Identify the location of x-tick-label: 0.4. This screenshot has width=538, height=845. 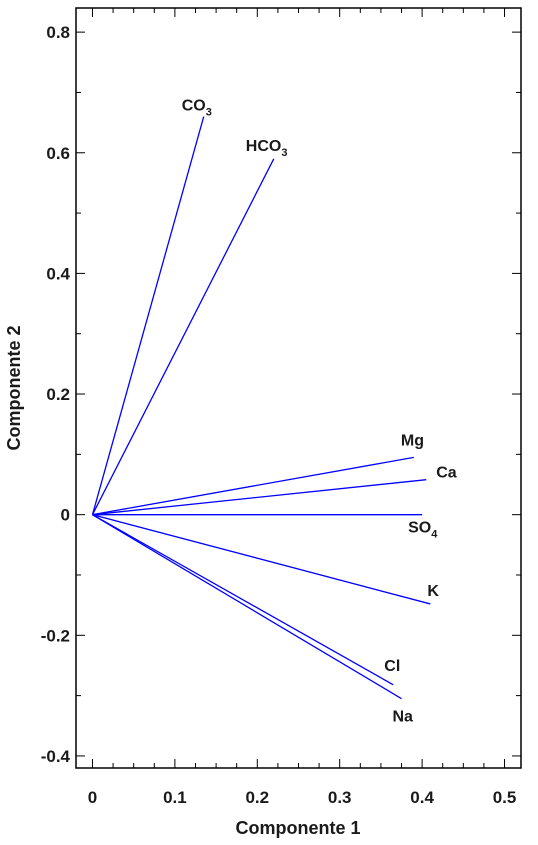
(422, 797).